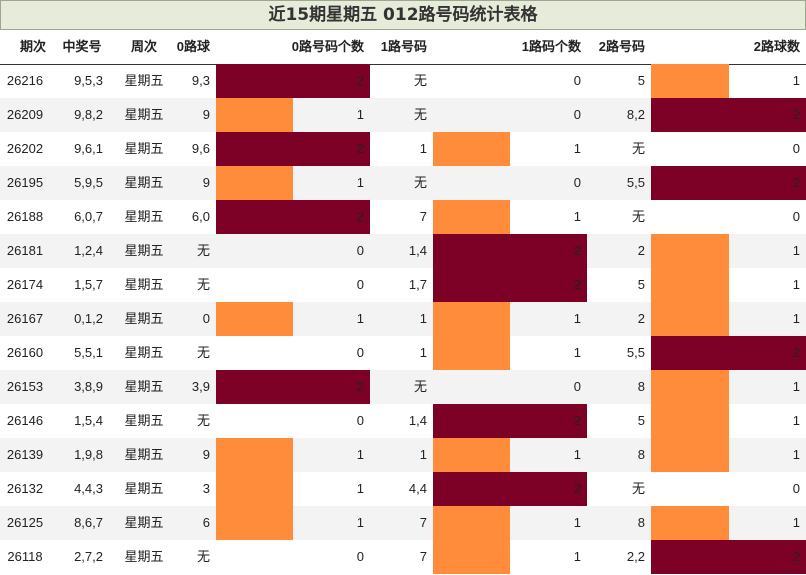 The image size is (806, 575). Describe the element at coordinates (88, 216) in the screenshot. I see `cell-winning: 6,0,7` at that location.